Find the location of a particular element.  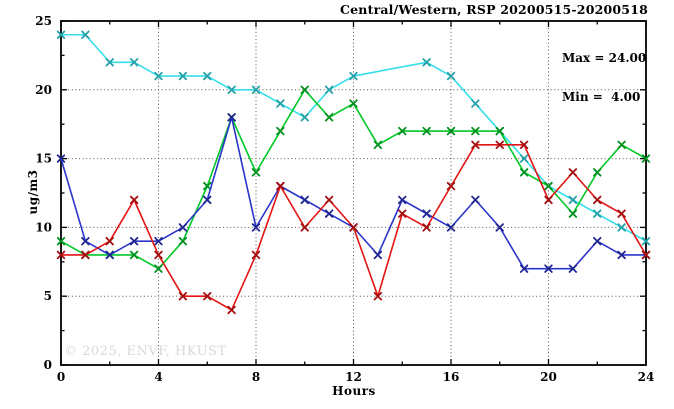

x-axis-label: Hours is located at coordinates (354, 391).